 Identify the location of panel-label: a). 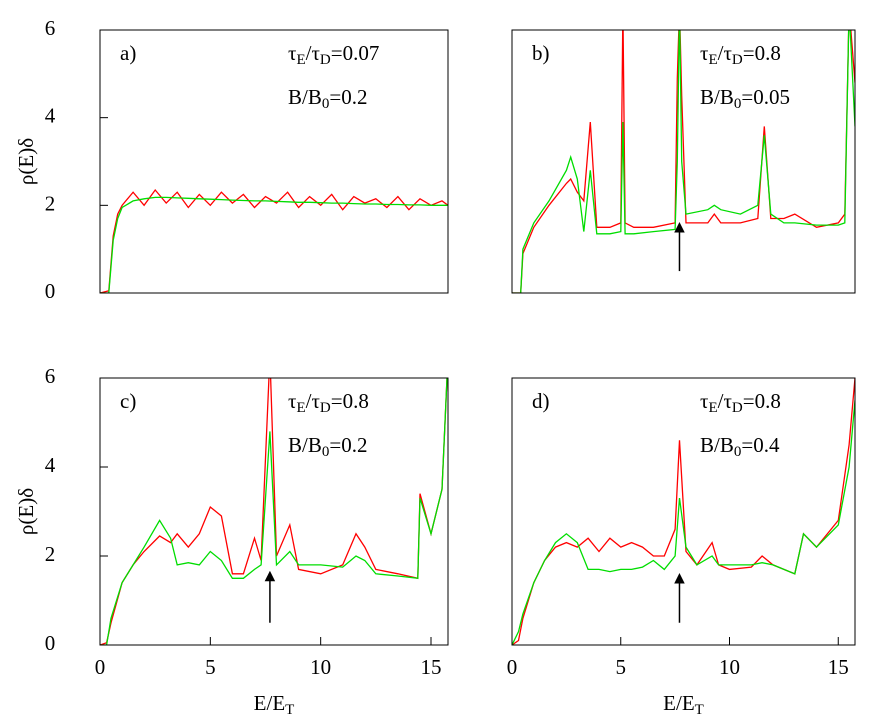
(128, 53).